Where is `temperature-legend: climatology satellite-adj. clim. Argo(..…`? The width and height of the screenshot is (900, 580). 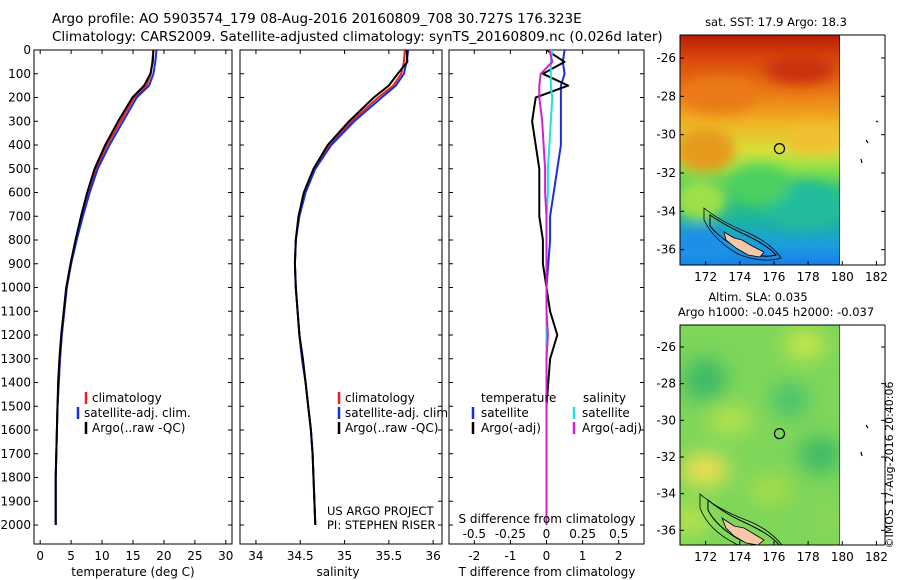
temperature-legend: climatology satellite-adj. clim. Argo(..… is located at coordinates (133, 413).